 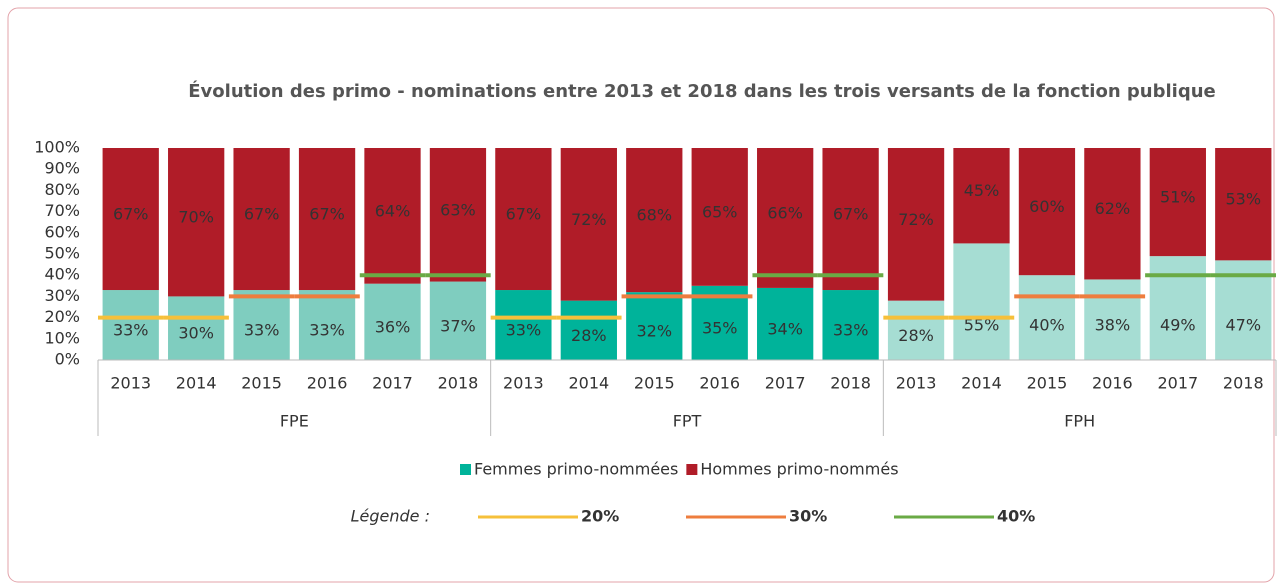 I want to click on y-tick-label: 50%, so click(x=62, y=253).